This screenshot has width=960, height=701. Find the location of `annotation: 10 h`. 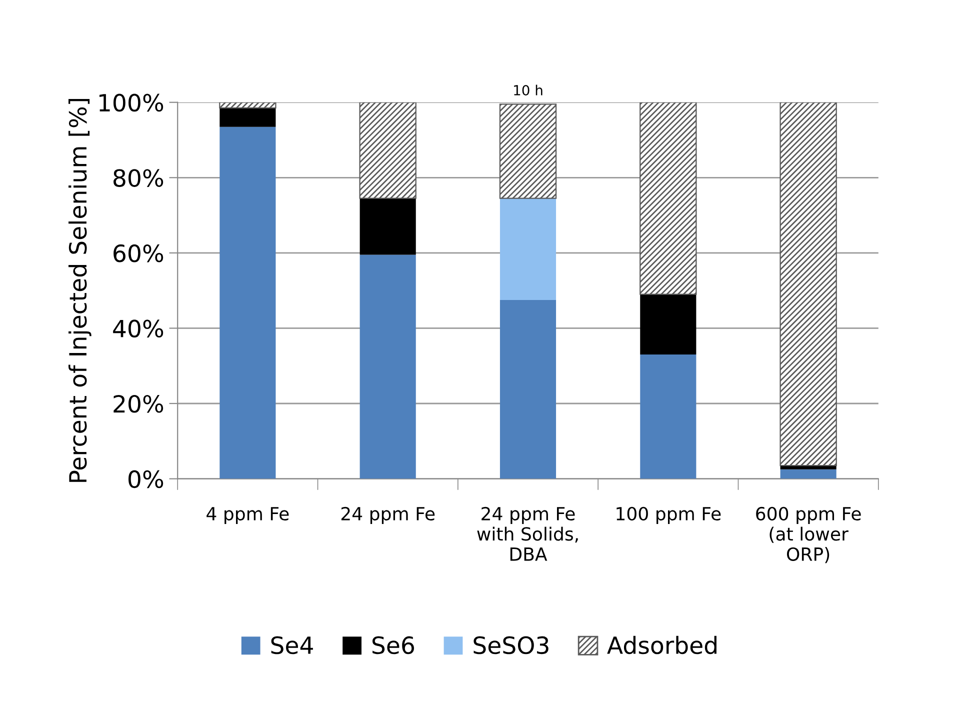

annotation: 10 h is located at coordinates (528, 90).